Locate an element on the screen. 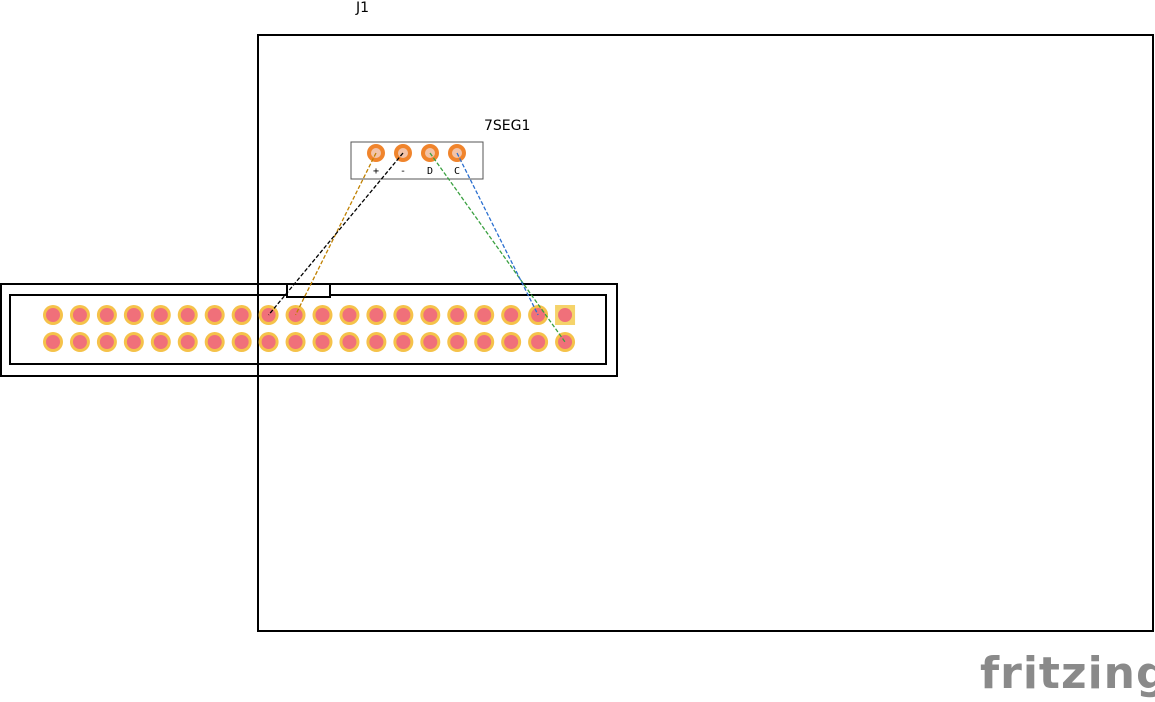  module-pin-label: + is located at coordinates (376, 171).